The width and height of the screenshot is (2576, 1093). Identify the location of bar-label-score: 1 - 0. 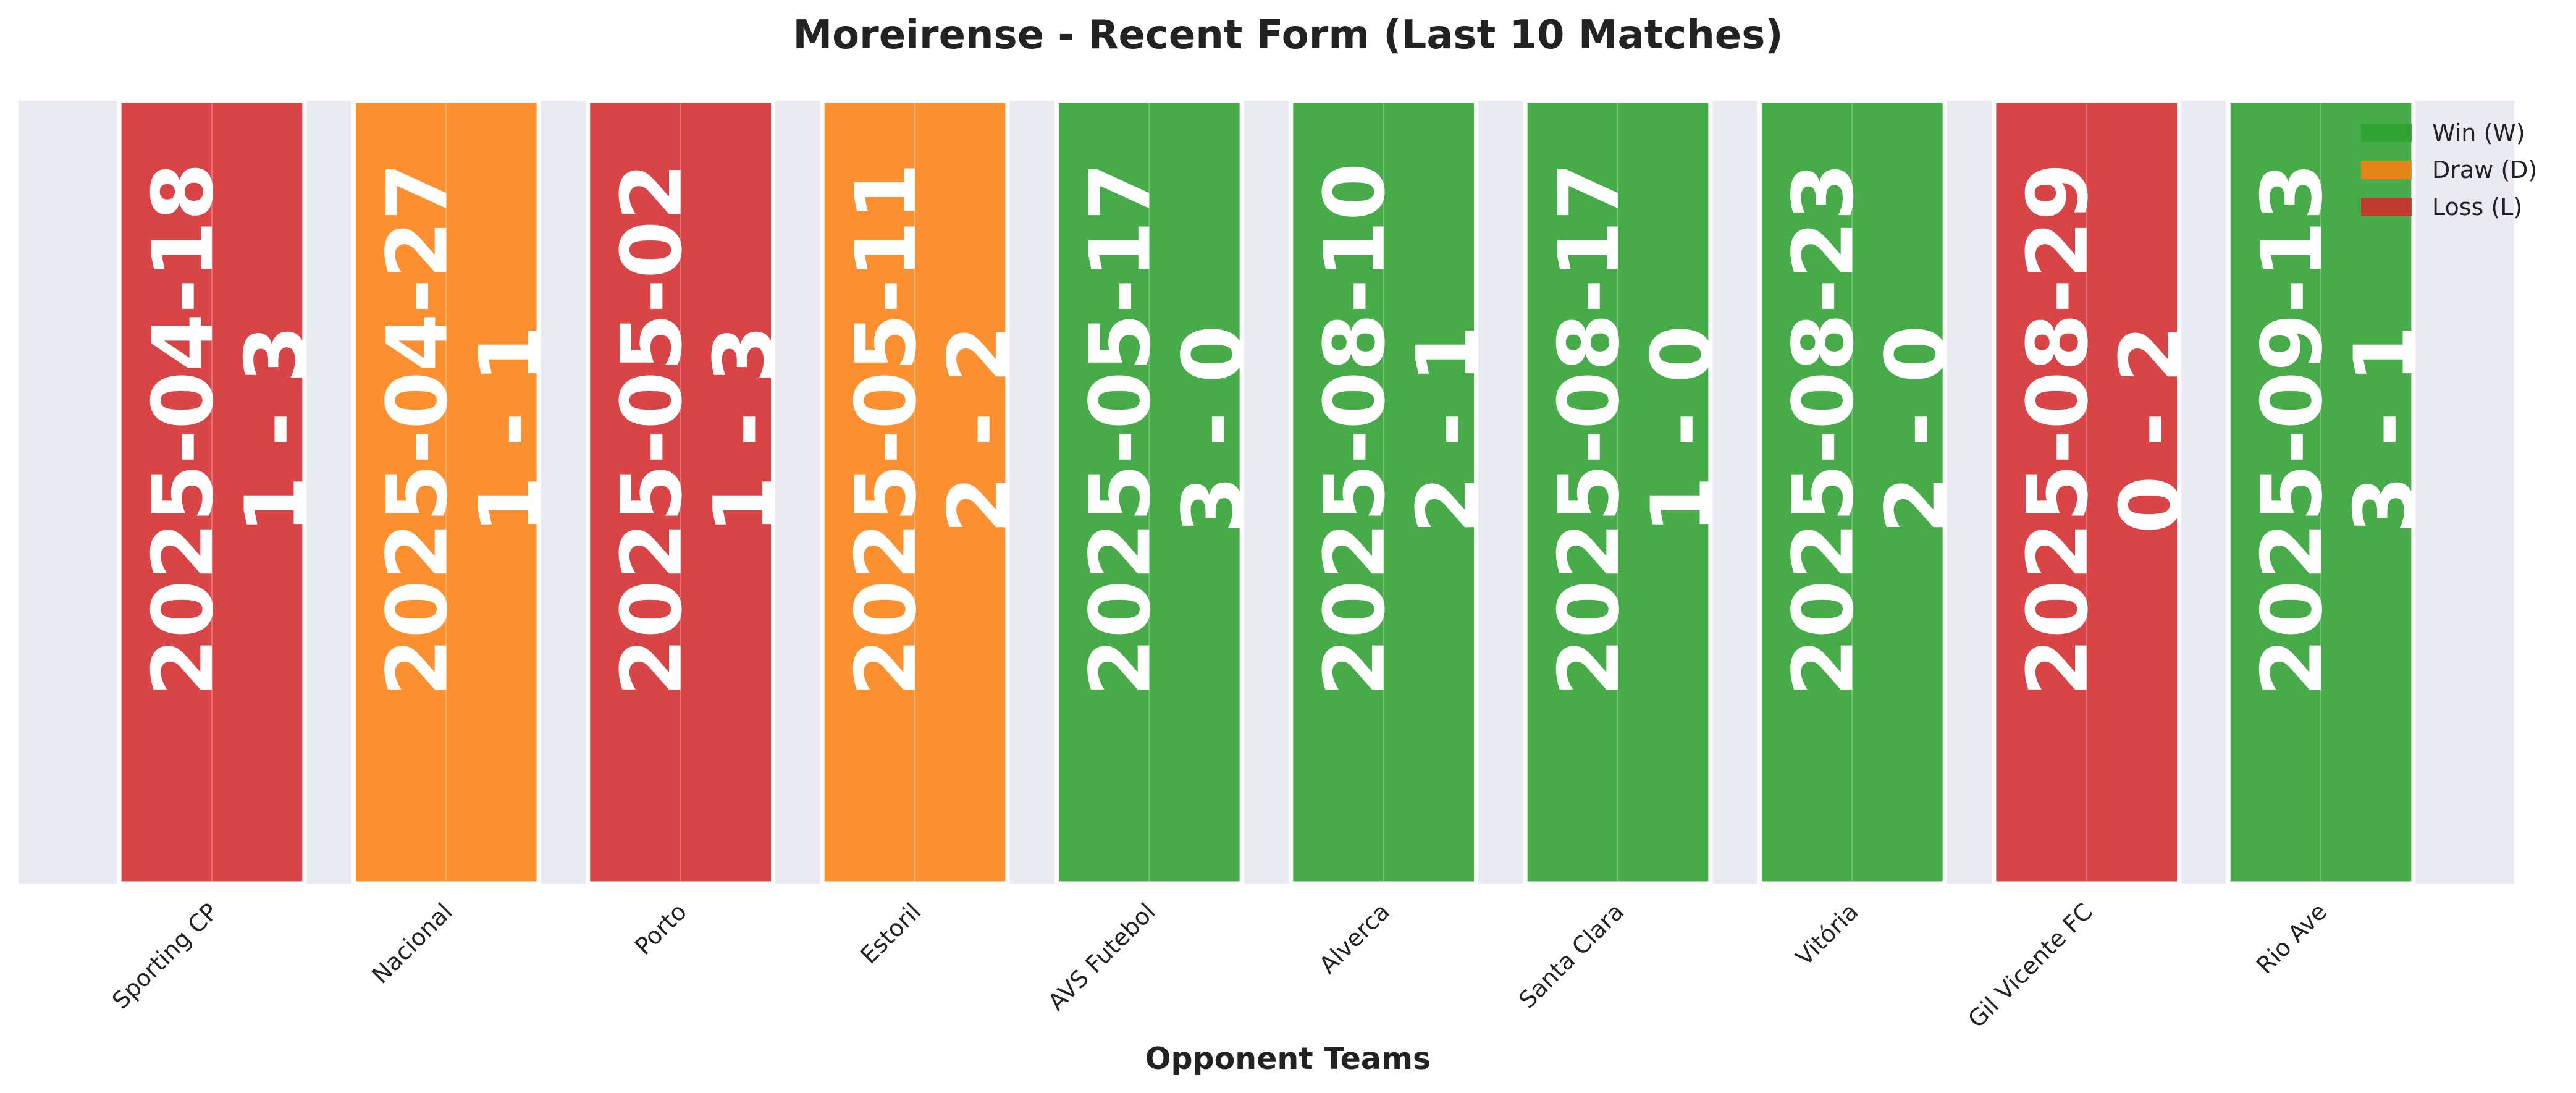
(1681, 430).